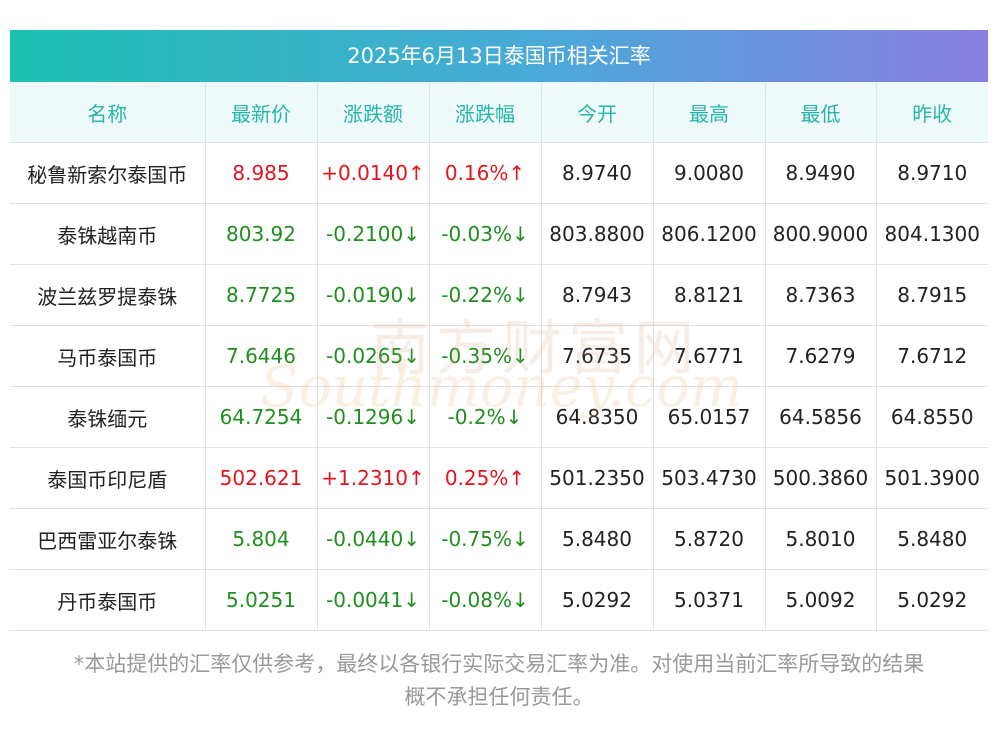 The width and height of the screenshot is (1000, 733). Describe the element at coordinates (709, 417) in the screenshot. I see `cell-high: 65.0157` at that location.